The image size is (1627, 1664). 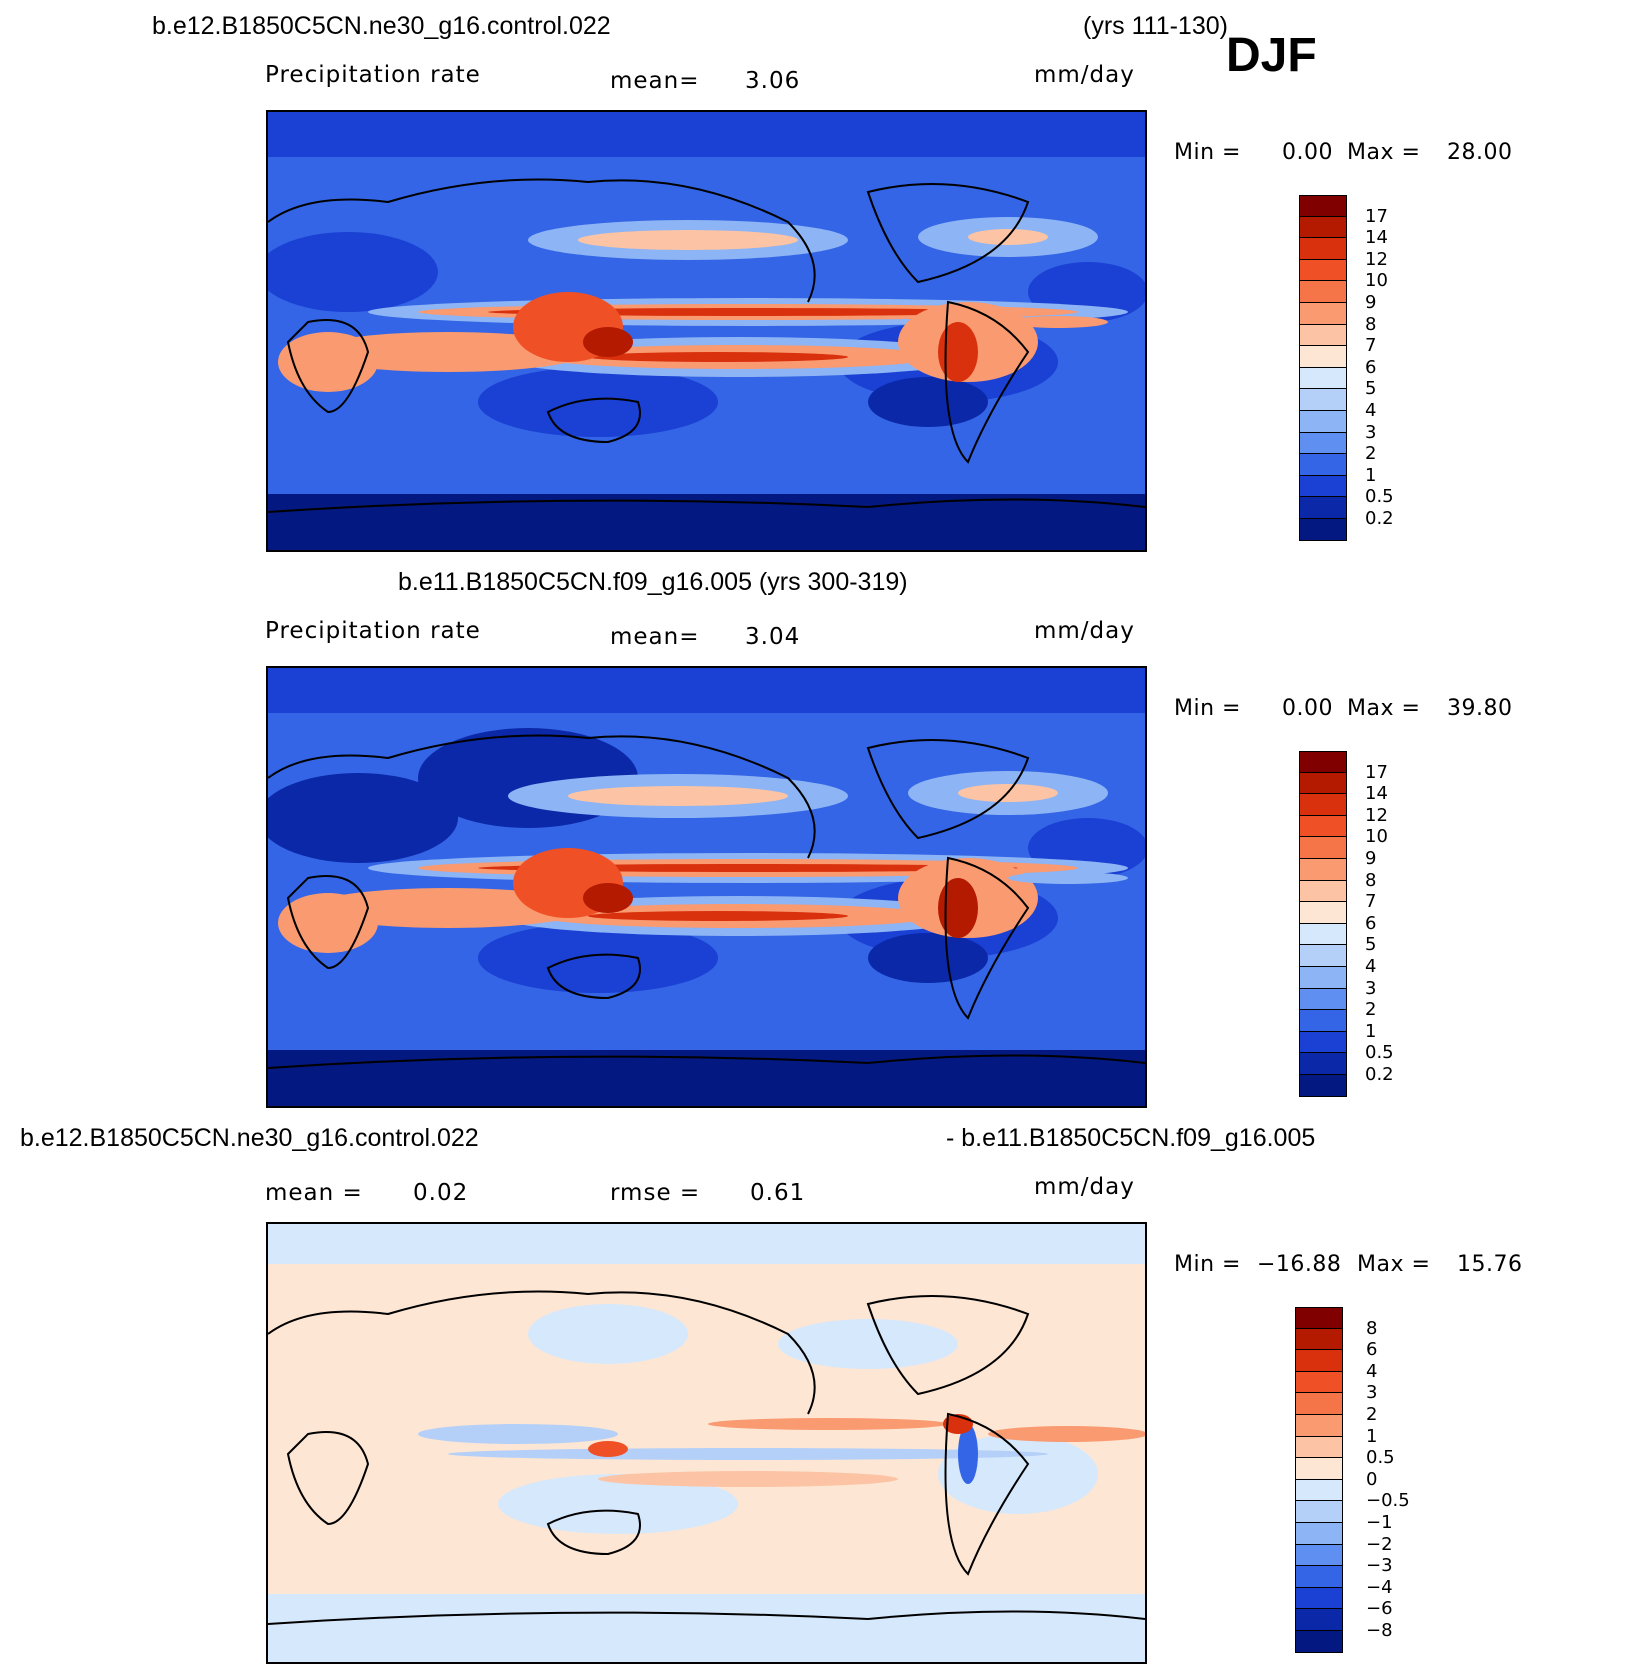 I want to click on panel1-colorbar, so click(x=1324, y=368).